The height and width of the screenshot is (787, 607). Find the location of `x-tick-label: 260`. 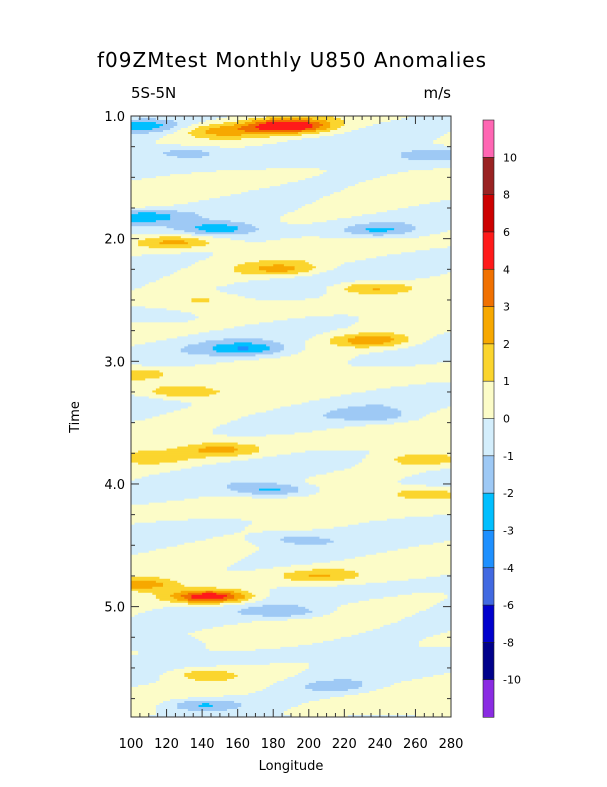

x-tick-label: 260 is located at coordinates (415, 744).